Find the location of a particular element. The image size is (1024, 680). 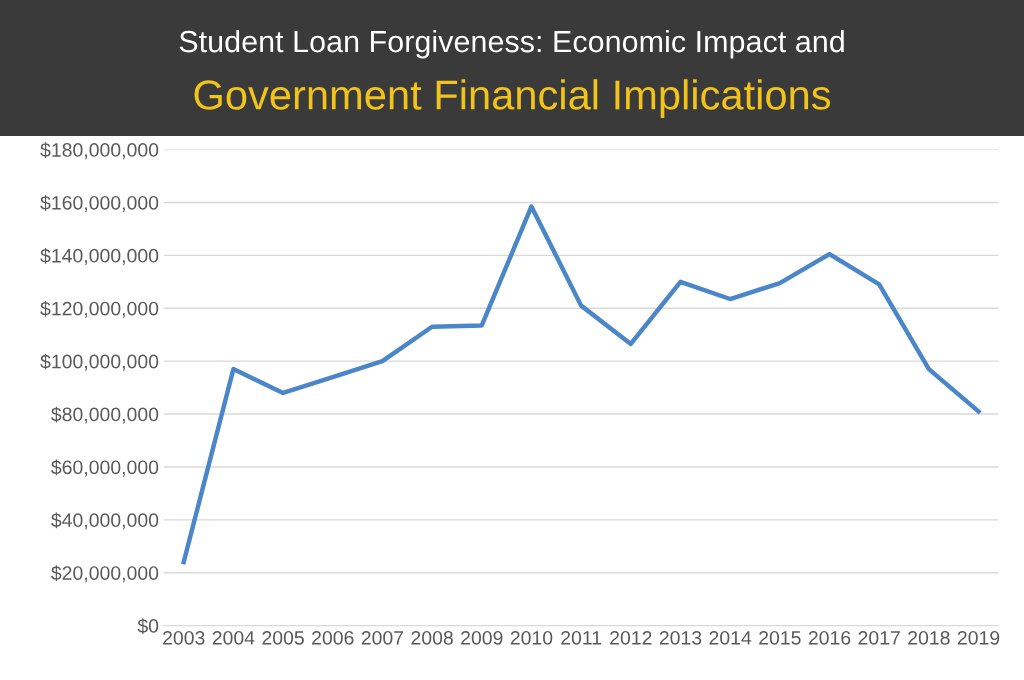

x-tick-label: 2008 is located at coordinates (432, 637).